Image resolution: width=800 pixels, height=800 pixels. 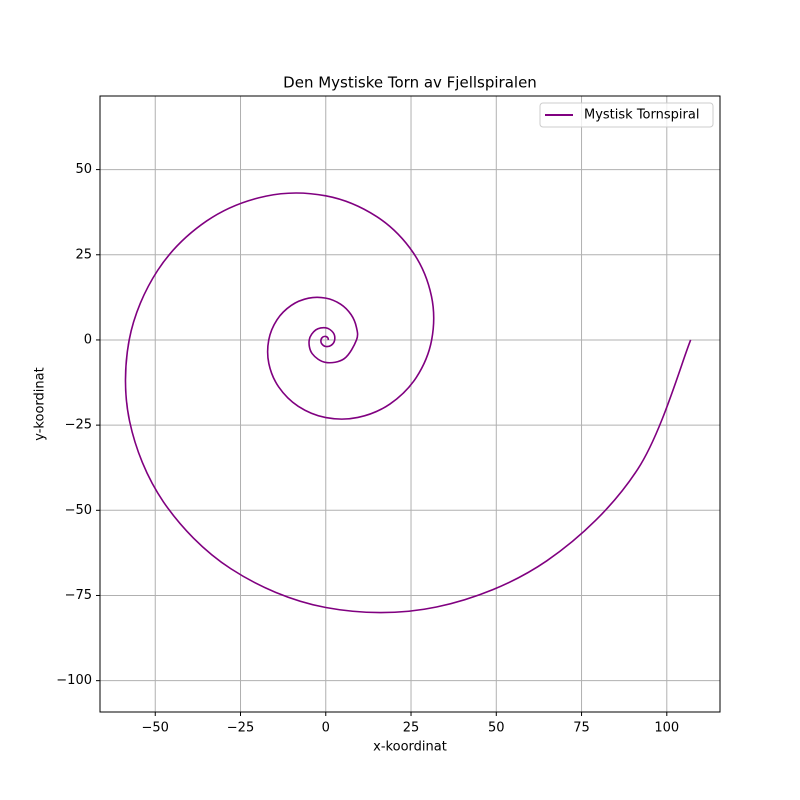 What do you see at coordinates (411, 728) in the screenshot?
I see `x-tick-label: 25` at bounding box center [411, 728].